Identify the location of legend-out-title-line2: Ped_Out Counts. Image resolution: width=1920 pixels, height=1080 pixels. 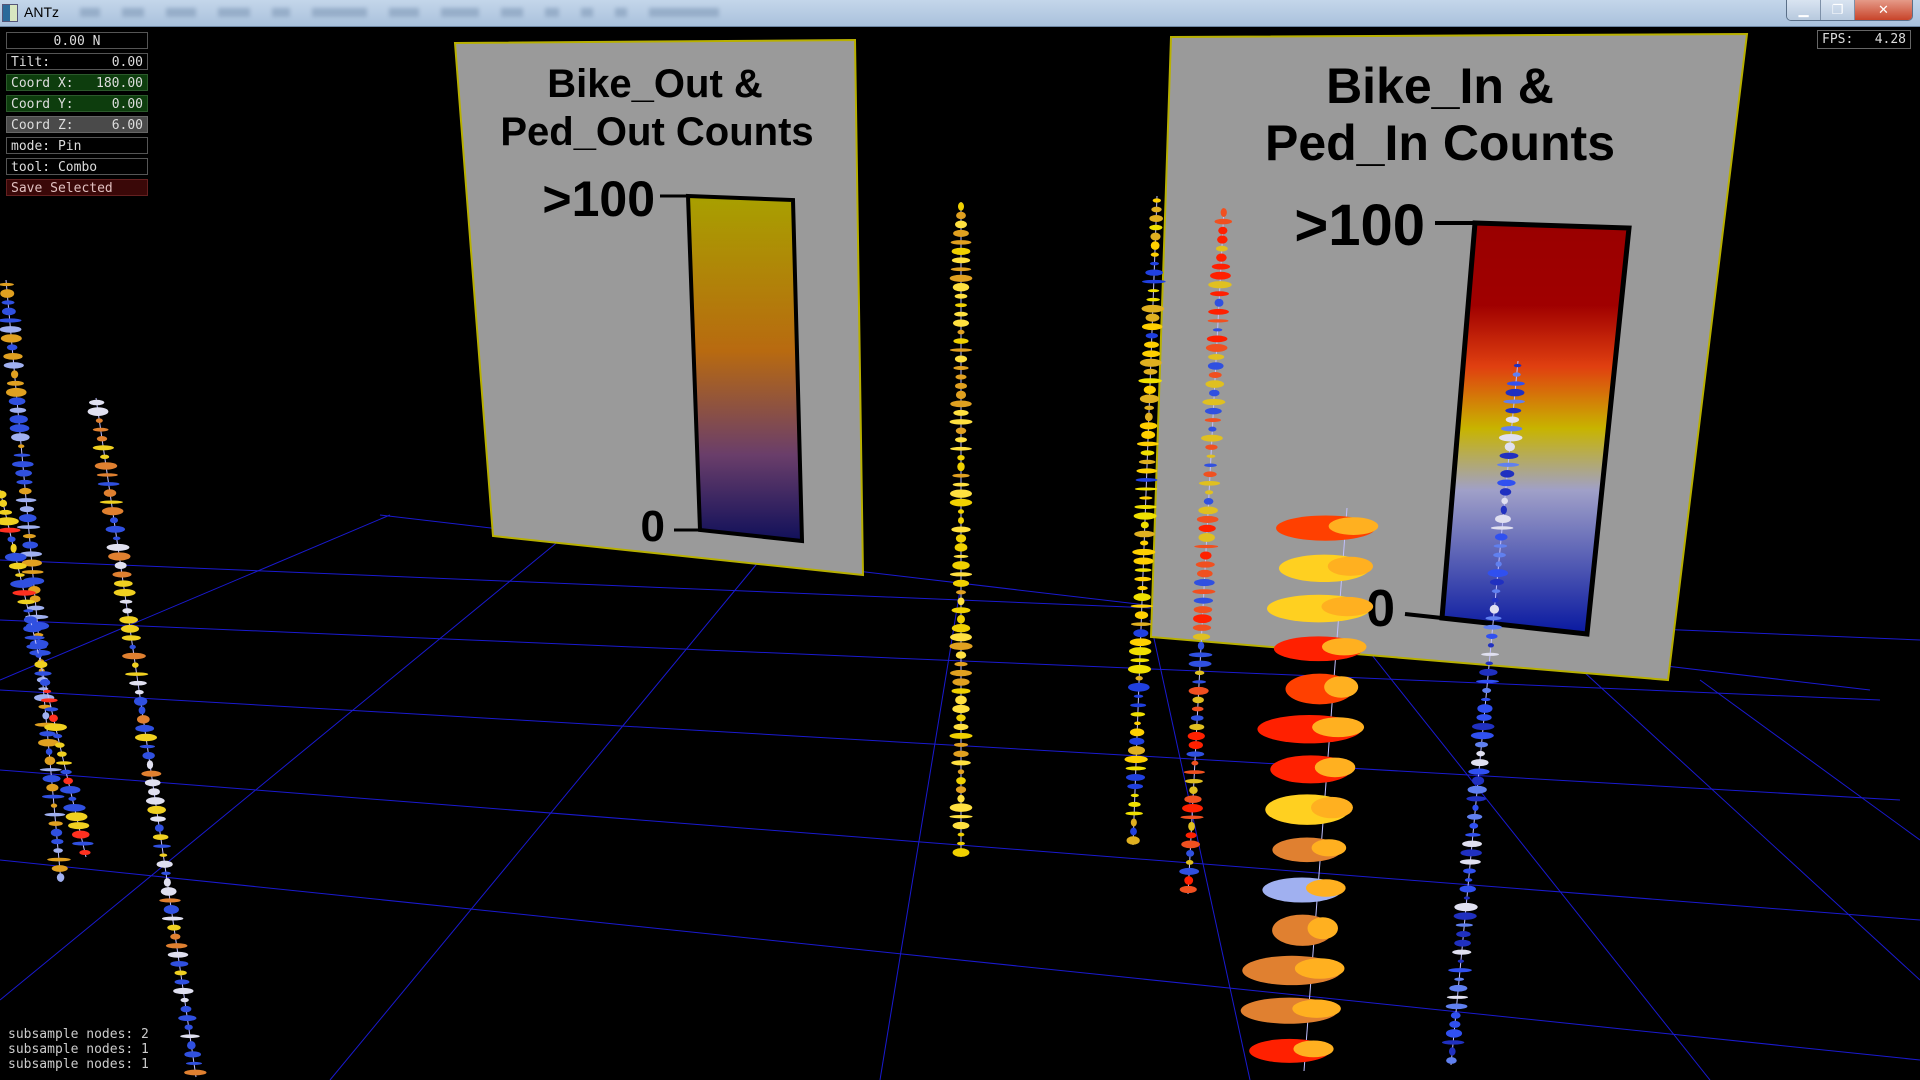
(656, 132).